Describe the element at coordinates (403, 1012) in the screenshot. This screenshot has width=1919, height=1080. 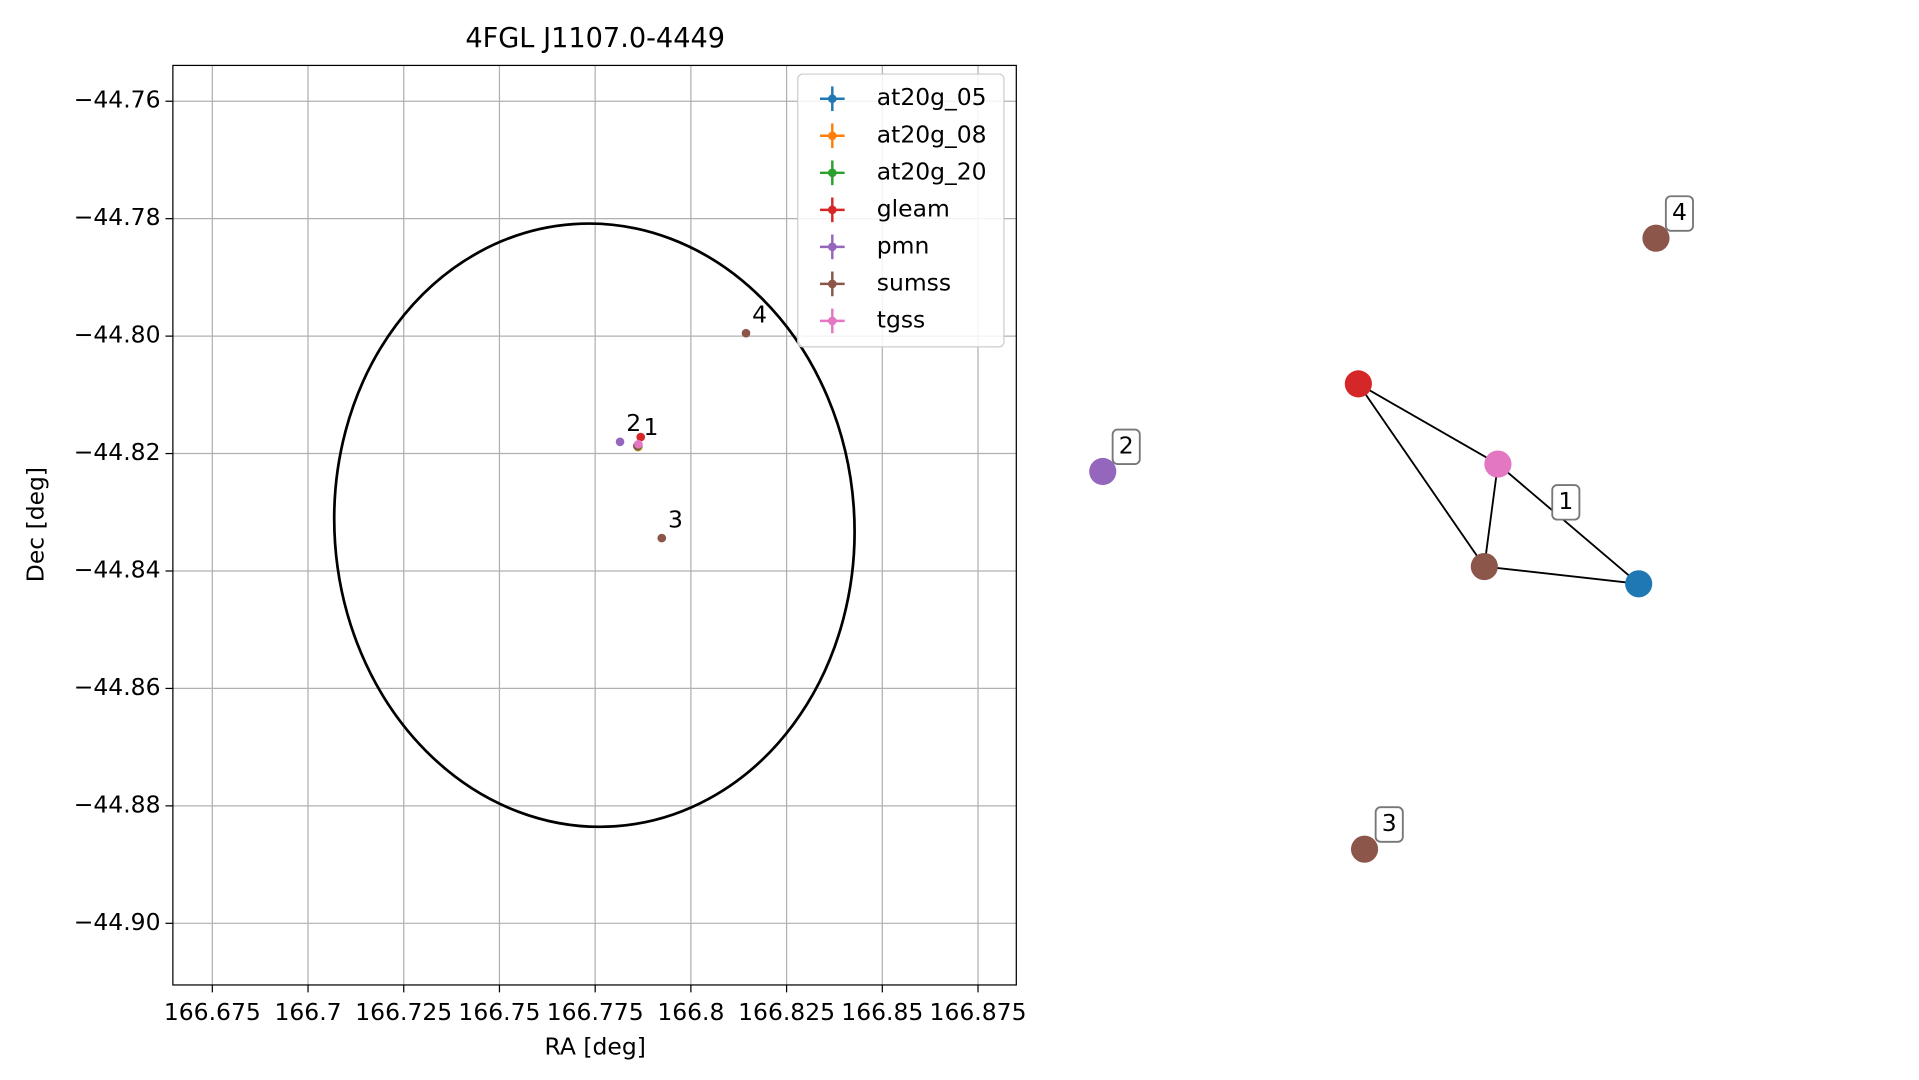
I see `x-tick-label: 166.725` at that location.